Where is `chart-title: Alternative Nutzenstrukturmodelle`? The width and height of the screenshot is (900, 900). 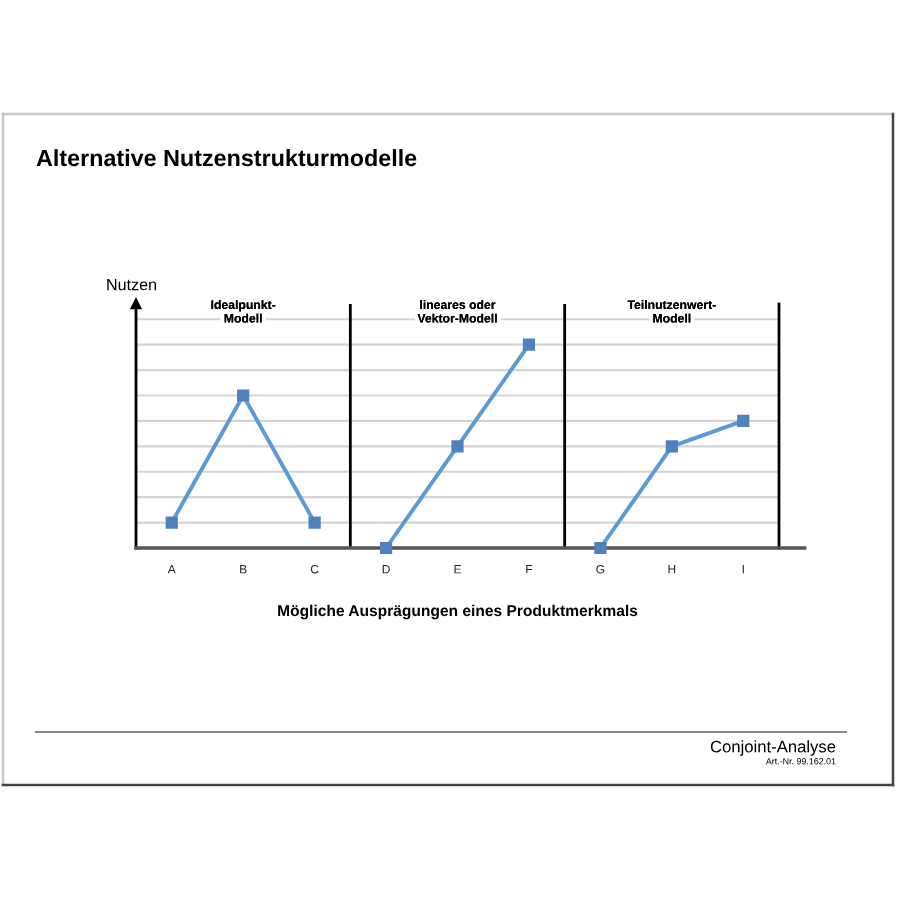 chart-title: Alternative Nutzenstrukturmodelle is located at coordinates (226, 158).